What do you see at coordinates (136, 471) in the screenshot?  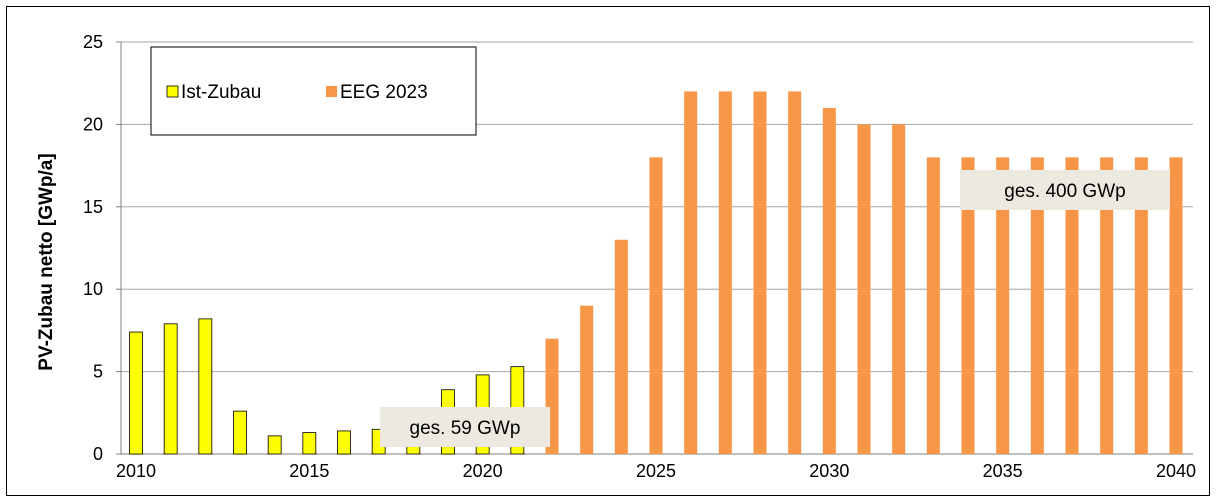 I see `x-tick-label: 2010` at bounding box center [136, 471].